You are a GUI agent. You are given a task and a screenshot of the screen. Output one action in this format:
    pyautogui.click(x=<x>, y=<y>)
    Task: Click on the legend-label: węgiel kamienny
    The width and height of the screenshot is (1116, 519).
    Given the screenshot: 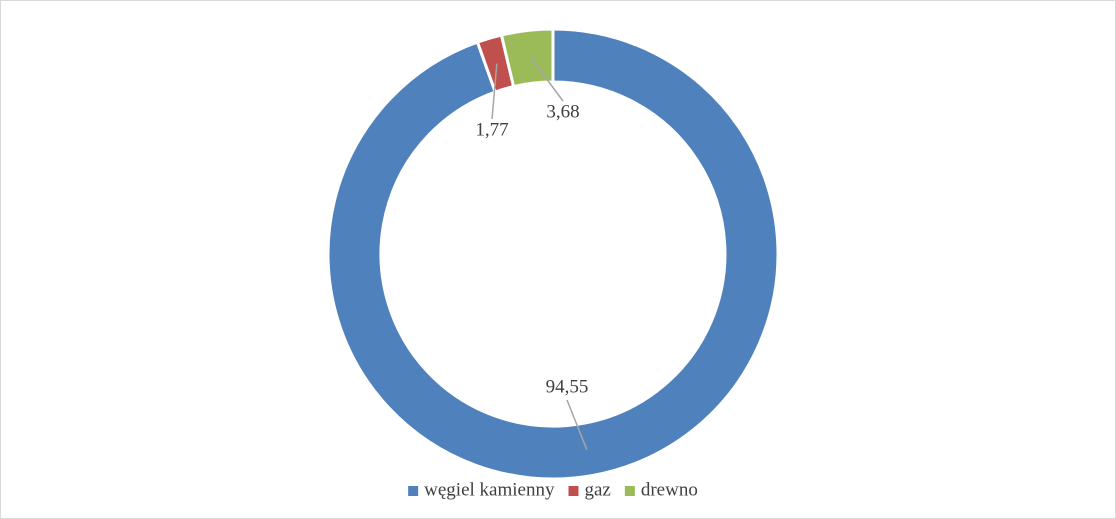 What is the action you would take?
    pyautogui.click(x=489, y=489)
    